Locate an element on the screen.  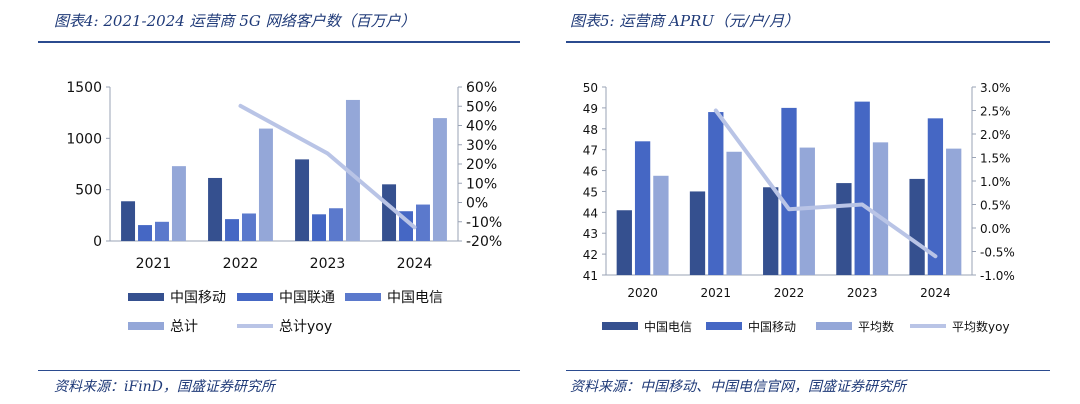
bar-中国联通-2023 is located at coordinates (319, 227).